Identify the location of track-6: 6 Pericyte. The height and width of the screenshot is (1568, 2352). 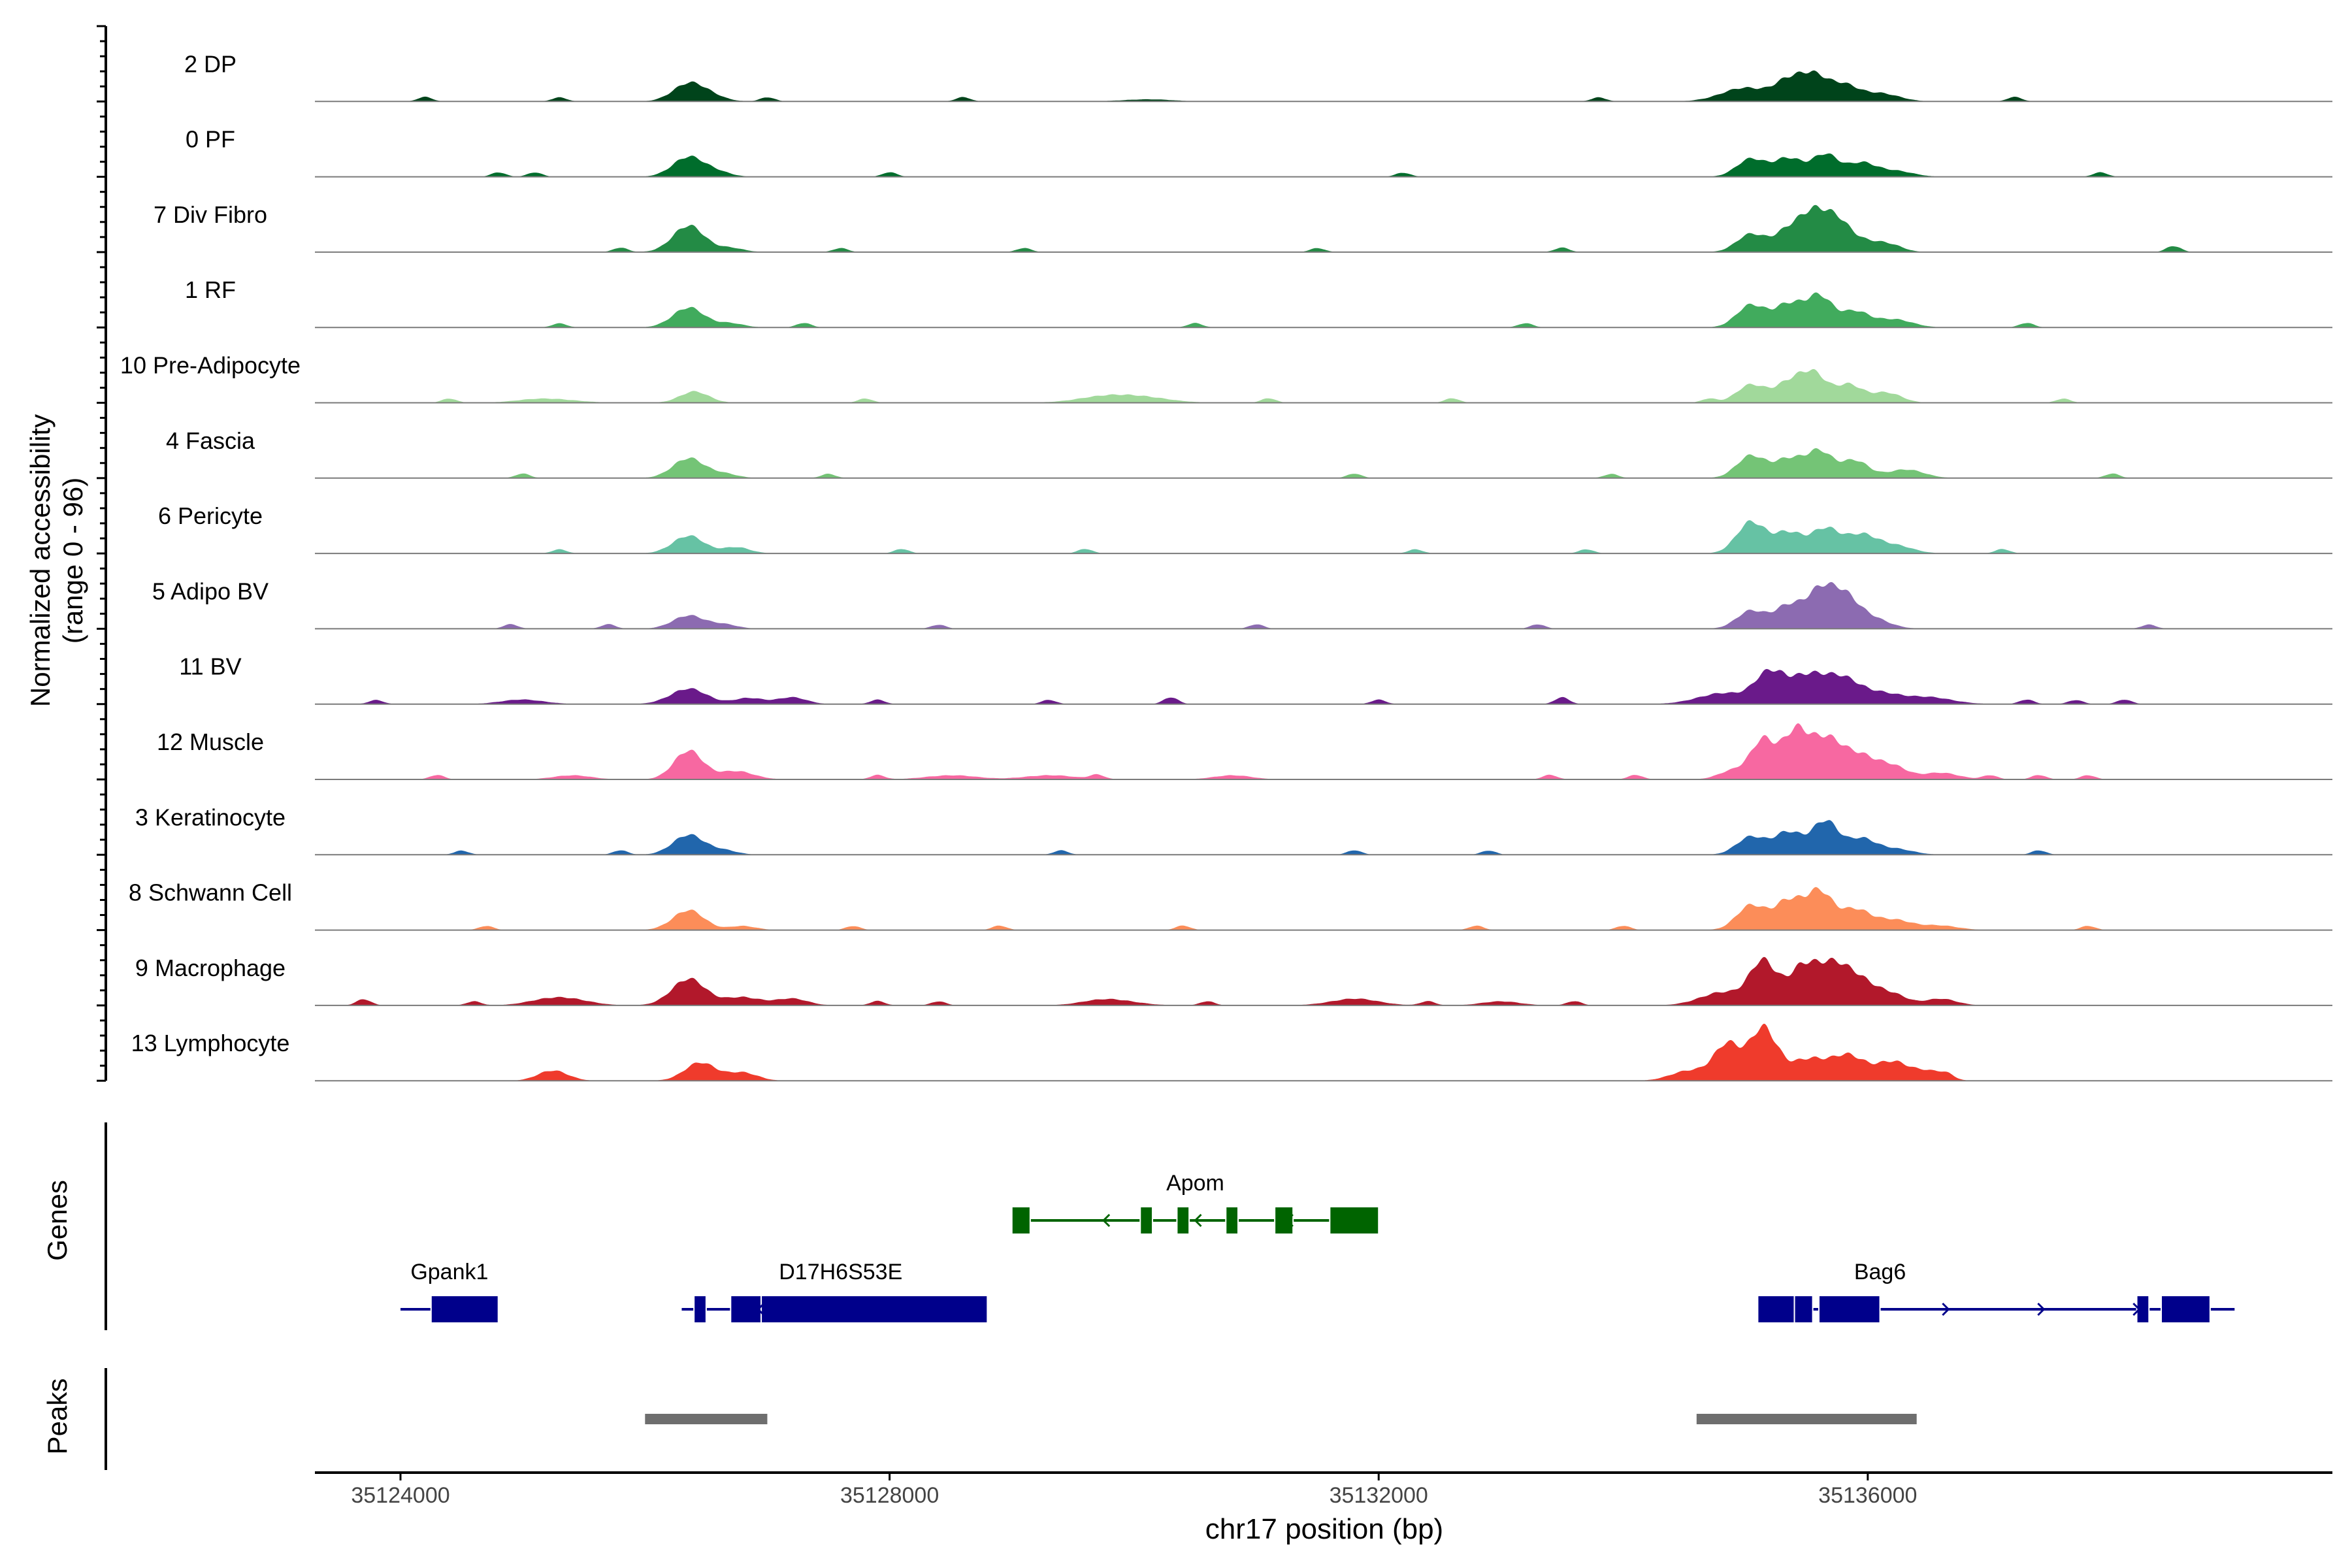
(1245, 528).